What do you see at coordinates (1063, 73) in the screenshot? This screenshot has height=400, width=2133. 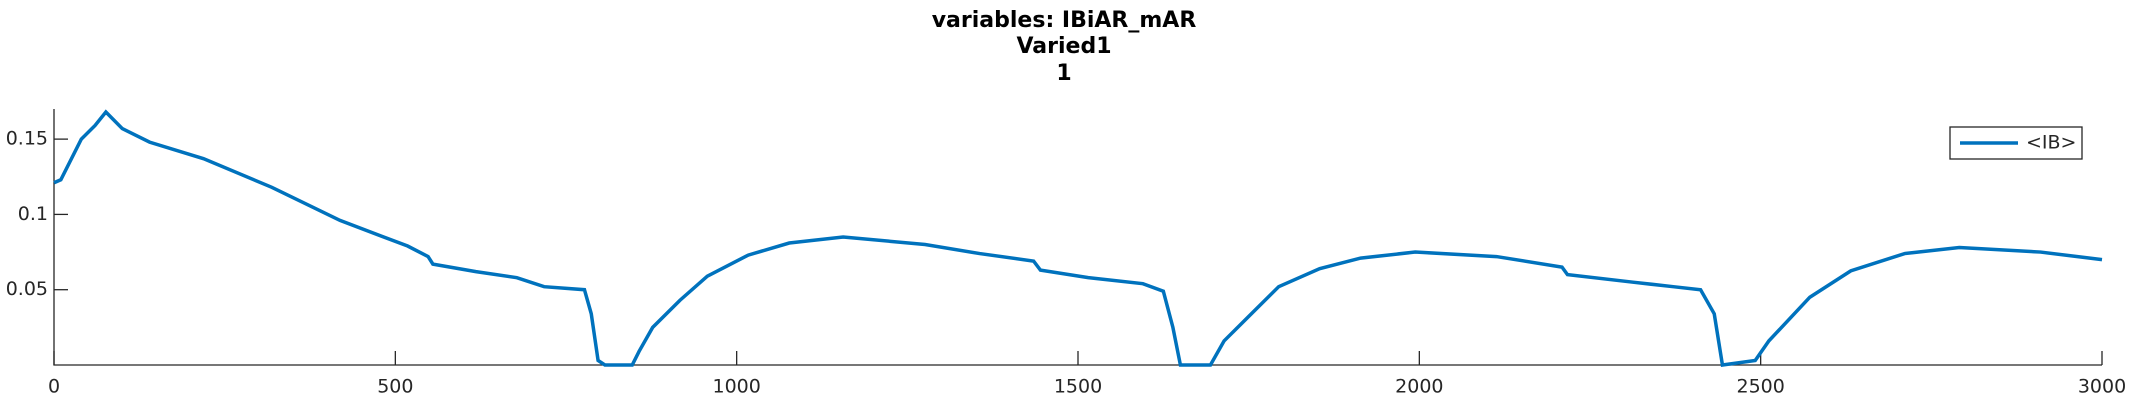 I see `chart-subtitle: 1` at bounding box center [1063, 73].